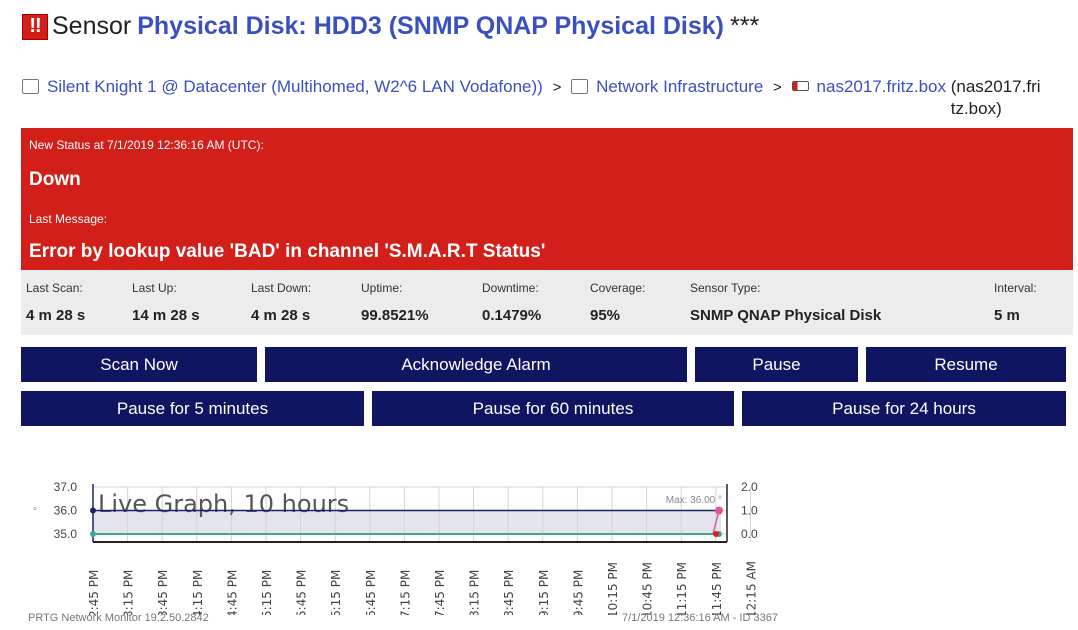 Image resolution: width=1078 pixels, height=630 pixels. Describe the element at coordinates (613, 588) in the screenshot. I see `x-tick-label: 10:15 PM` at that location.